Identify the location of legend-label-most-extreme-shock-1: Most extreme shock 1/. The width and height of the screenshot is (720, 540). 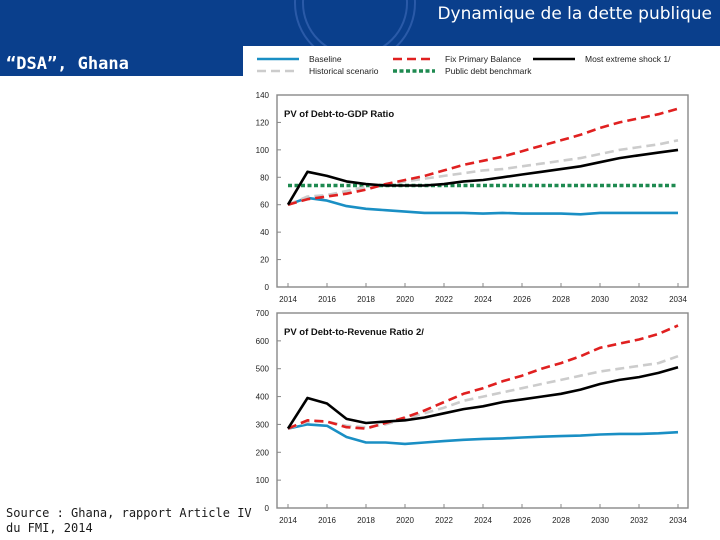
(628, 59).